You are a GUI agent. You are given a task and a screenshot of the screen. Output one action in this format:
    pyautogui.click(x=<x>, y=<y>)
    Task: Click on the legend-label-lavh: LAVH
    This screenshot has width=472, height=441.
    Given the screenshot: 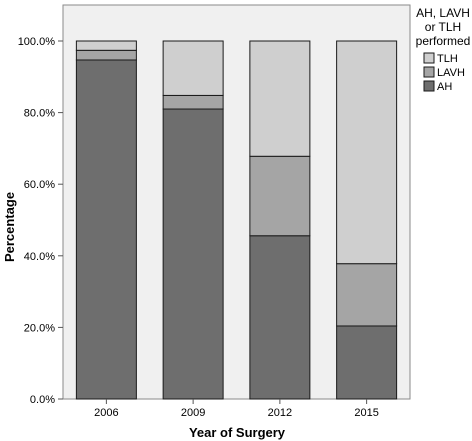 What is the action you would take?
    pyautogui.click(x=451, y=73)
    